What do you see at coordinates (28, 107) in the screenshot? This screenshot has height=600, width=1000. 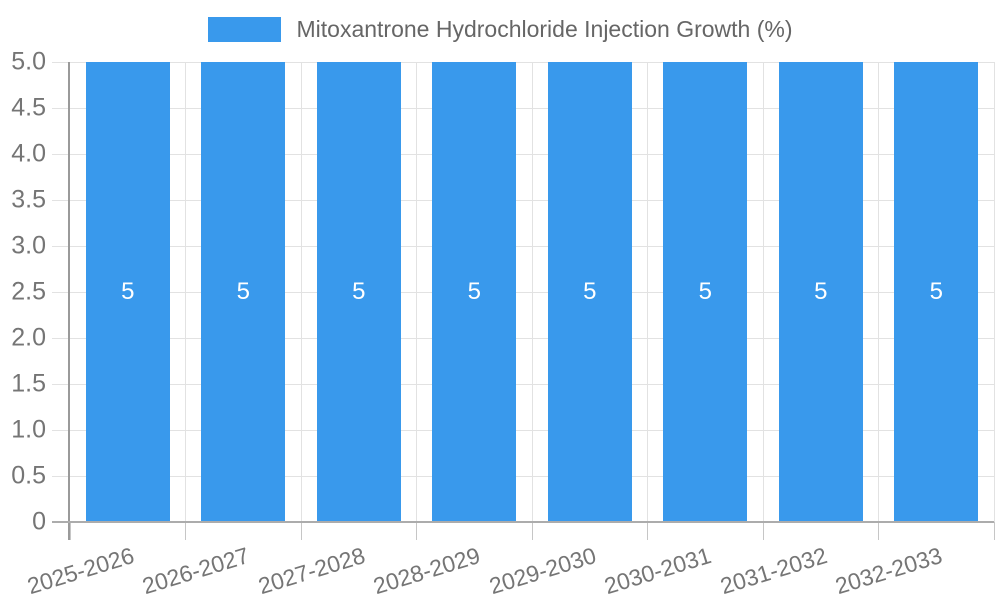 I see `y-tick-label: 4.5` at bounding box center [28, 107].